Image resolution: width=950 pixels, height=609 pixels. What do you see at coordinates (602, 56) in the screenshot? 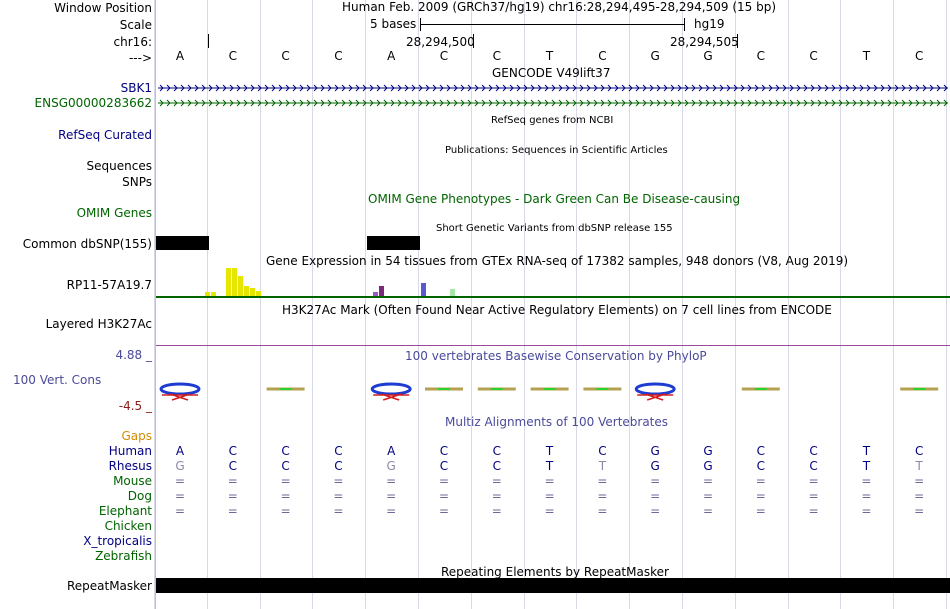
I see `base-letter: C` at bounding box center [602, 56].